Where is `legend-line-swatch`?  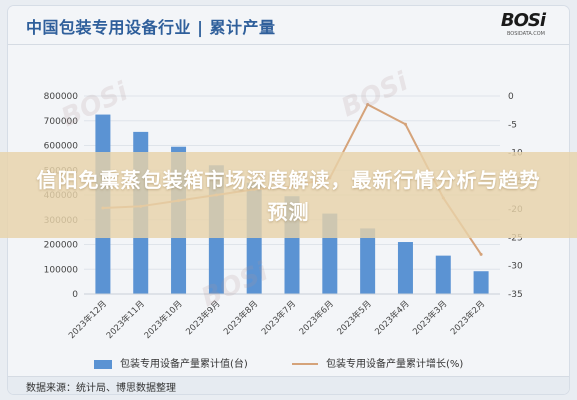 legend-line-swatch is located at coordinates (305, 364).